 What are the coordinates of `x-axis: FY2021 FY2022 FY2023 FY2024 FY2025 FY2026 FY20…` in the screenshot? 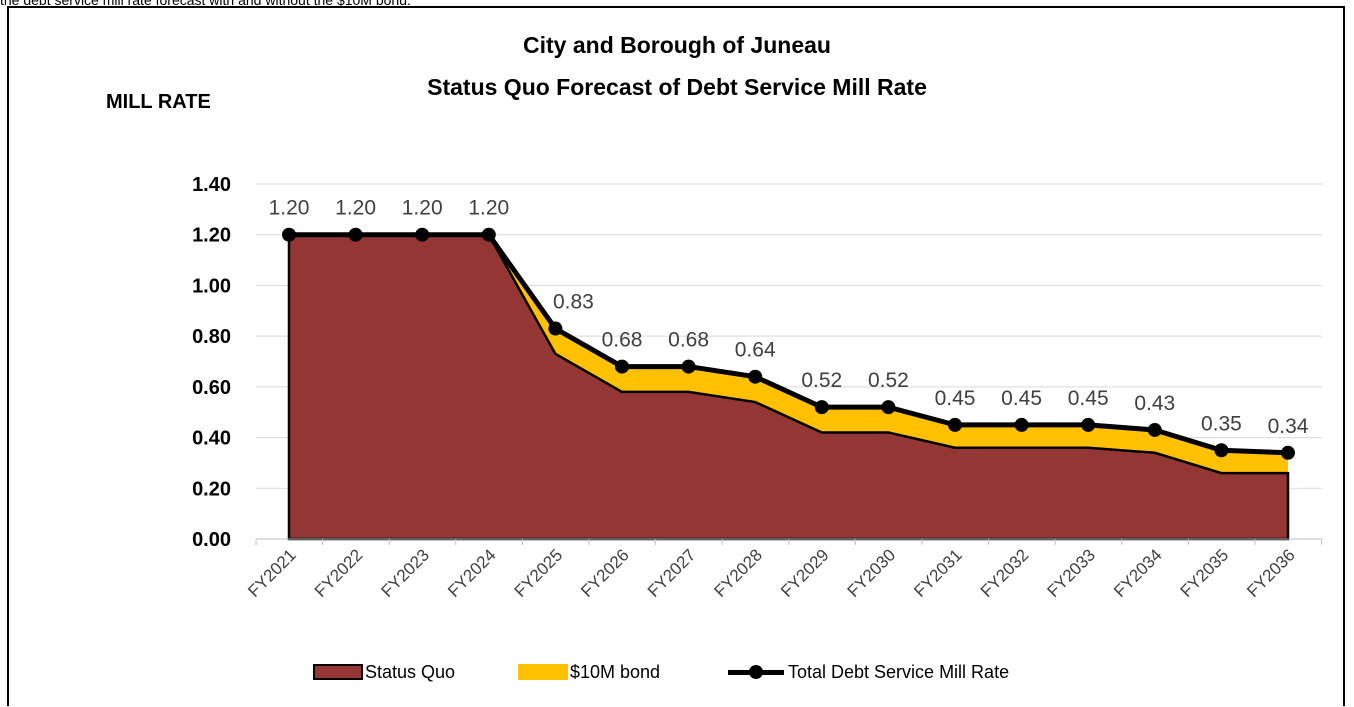 It's located at (783, 569).